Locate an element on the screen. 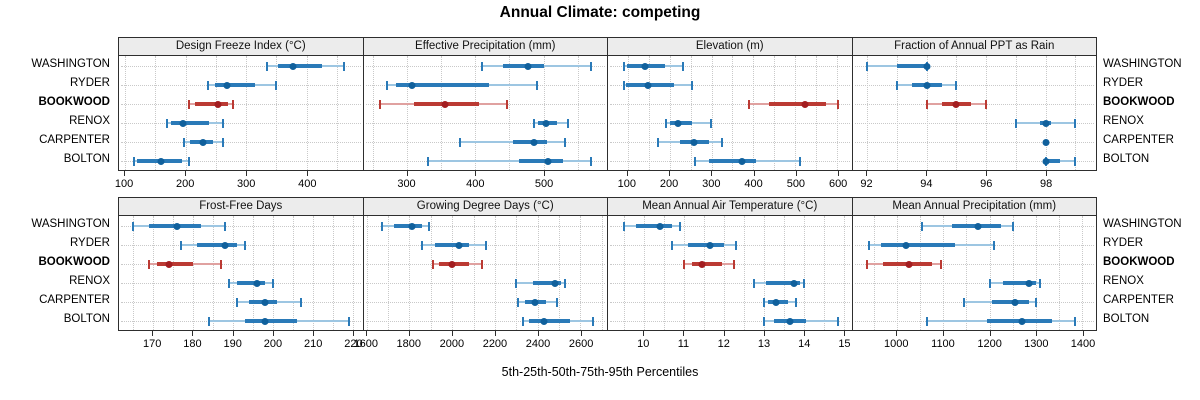 This screenshot has width=1200, height=400. x-axis: 92 94 96 98 is located at coordinates (975, 185).